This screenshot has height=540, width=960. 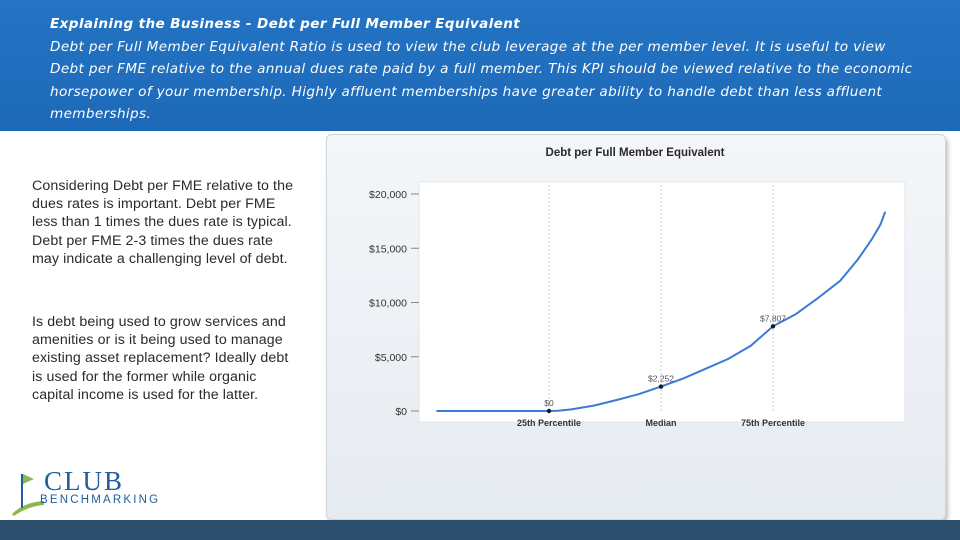 I want to click on y-tick-label: $10,000, so click(x=388, y=304).